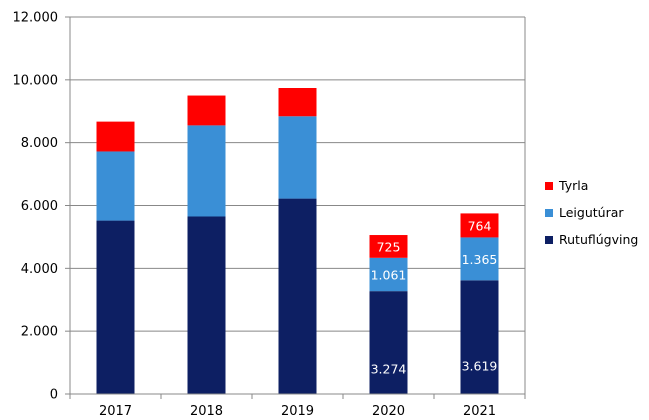  I want to click on y-tick-label: 2.000, so click(39, 332).